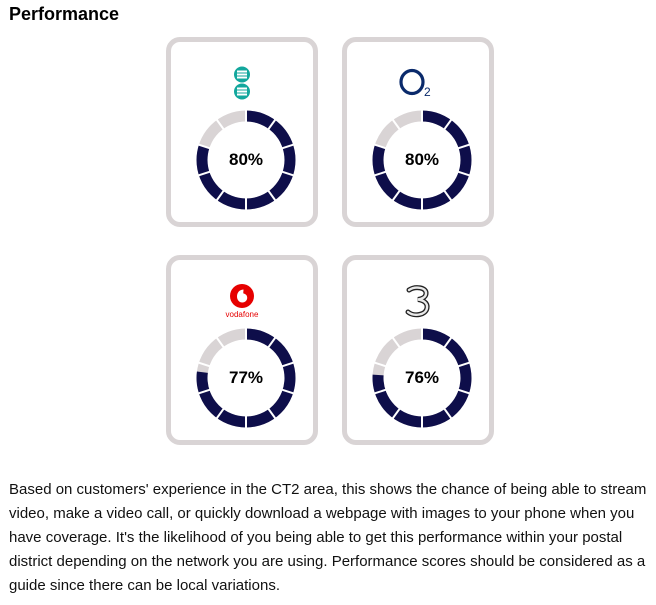 The image size is (656, 605). I want to click on performance-gauge-o2: 80%, so click(422, 160).